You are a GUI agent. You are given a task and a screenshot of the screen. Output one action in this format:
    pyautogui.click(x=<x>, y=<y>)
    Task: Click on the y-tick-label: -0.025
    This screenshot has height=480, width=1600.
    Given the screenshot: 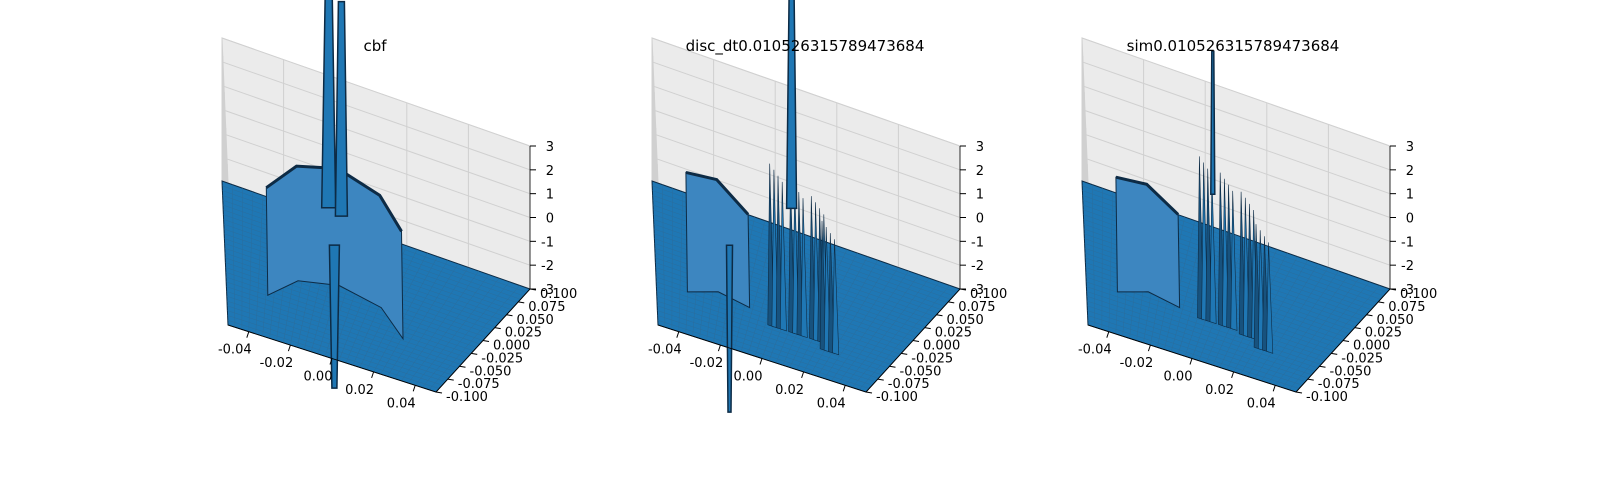 What is the action you would take?
    pyautogui.click(x=1362, y=358)
    